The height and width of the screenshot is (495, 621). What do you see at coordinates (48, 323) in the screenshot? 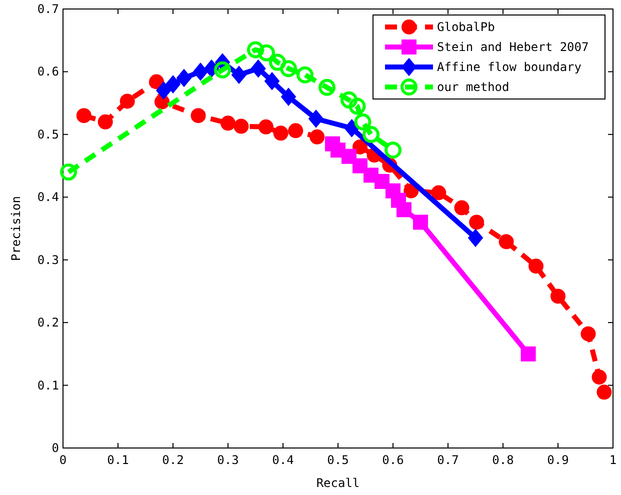
I see `y-tick-label: 0.2` at bounding box center [48, 323].